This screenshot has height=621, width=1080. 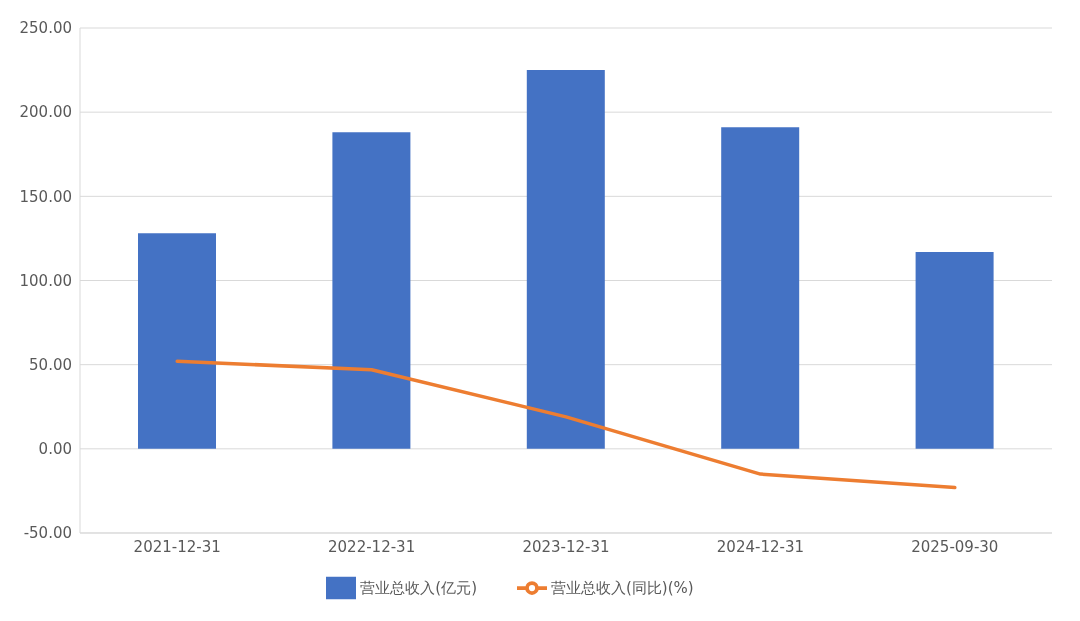 What do you see at coordinates (45, 112) in the screenshot?
I see `y-tick-label: 200.00` at bounding box center [45, 112].